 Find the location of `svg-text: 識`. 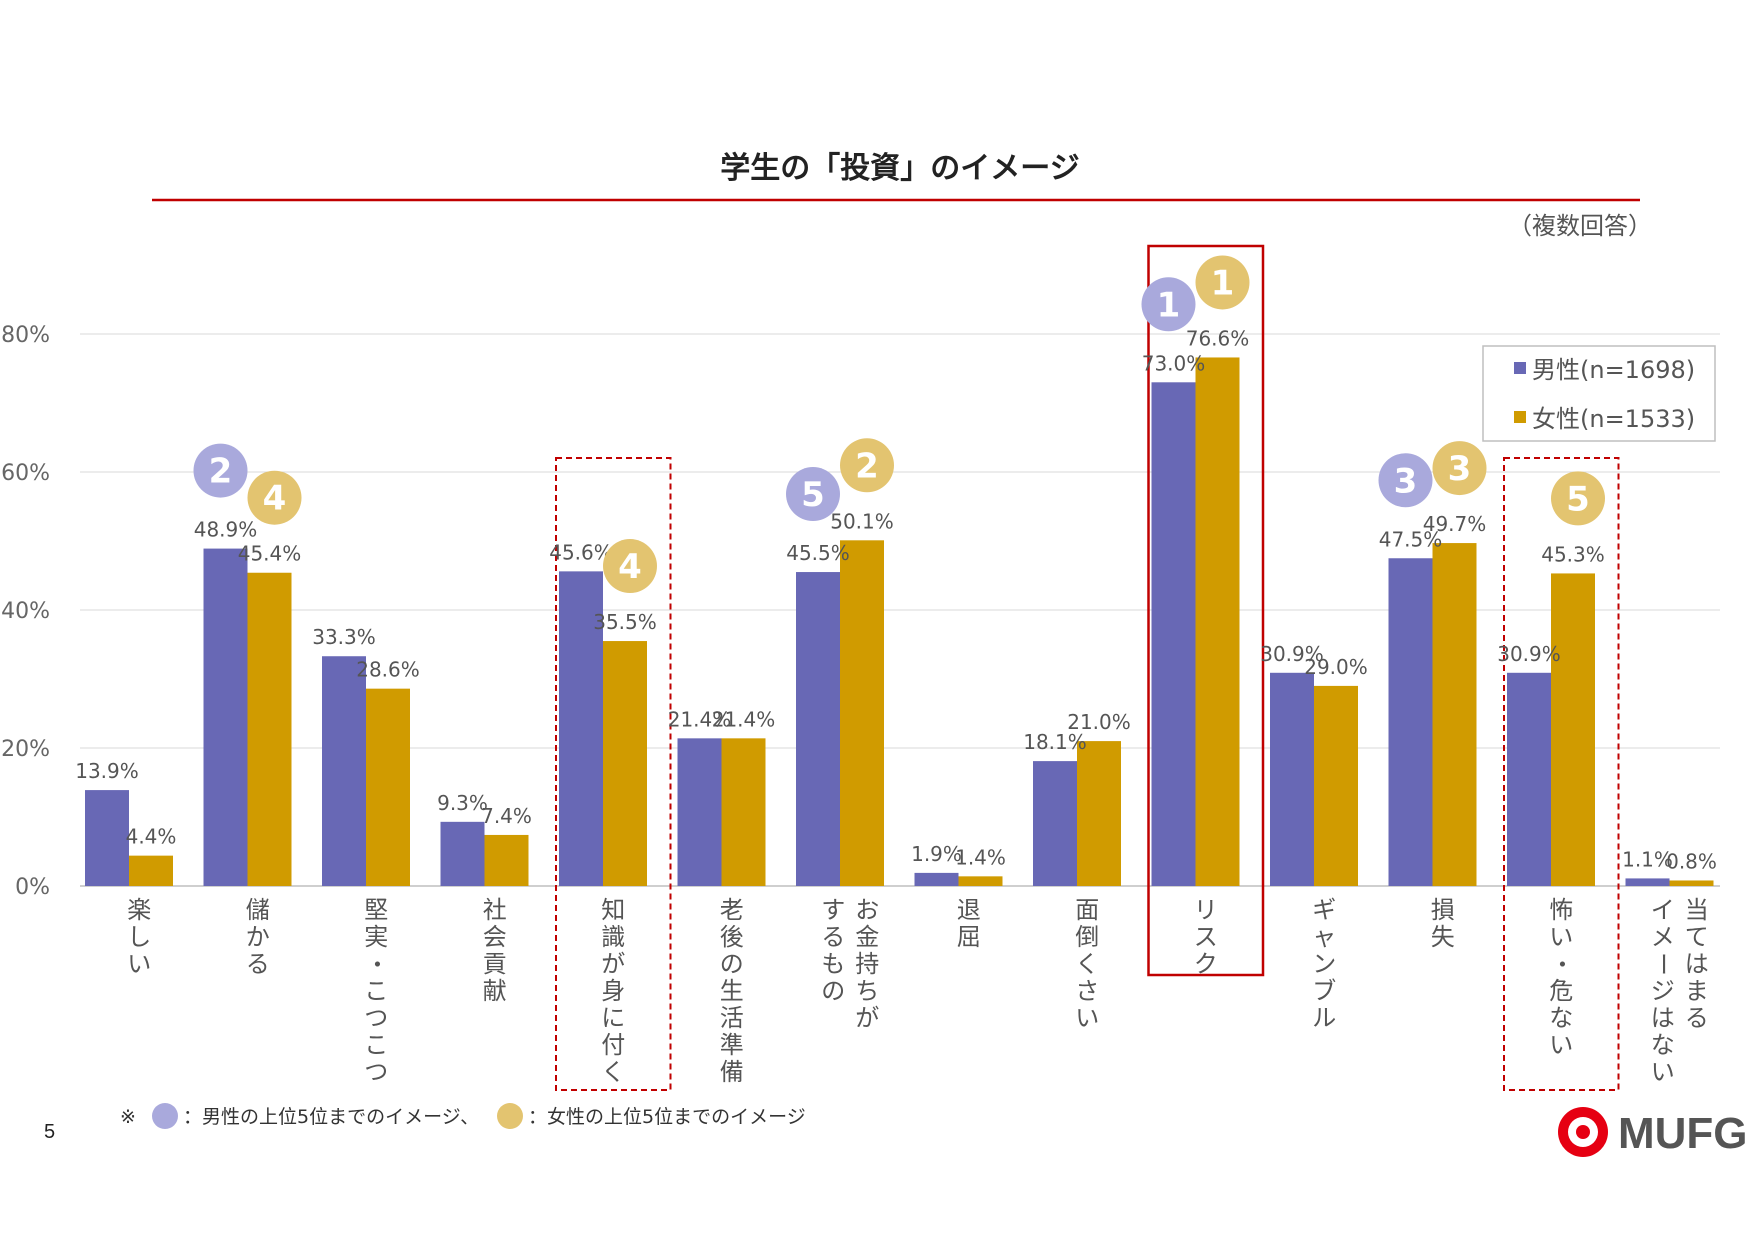

svg-text: 識 is located at coordinates (613, 937).